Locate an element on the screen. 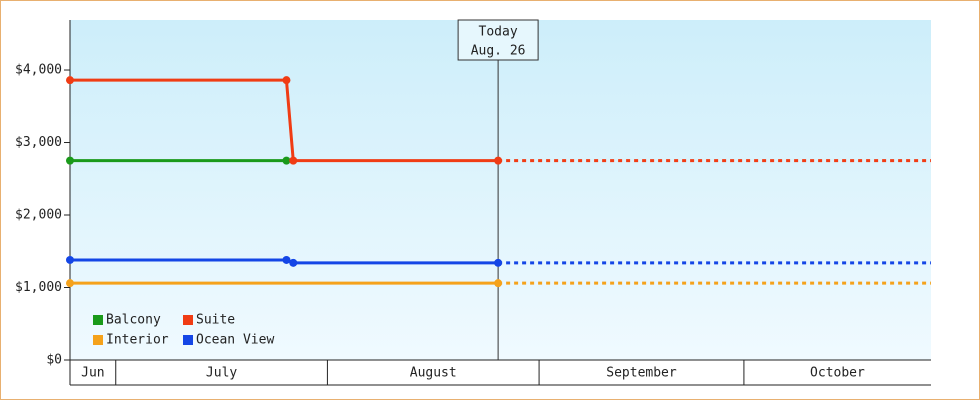 Image resolution: width=980 pixels, height=400 pixels. legend-label: Balcony is located at coordinates (133, 320).